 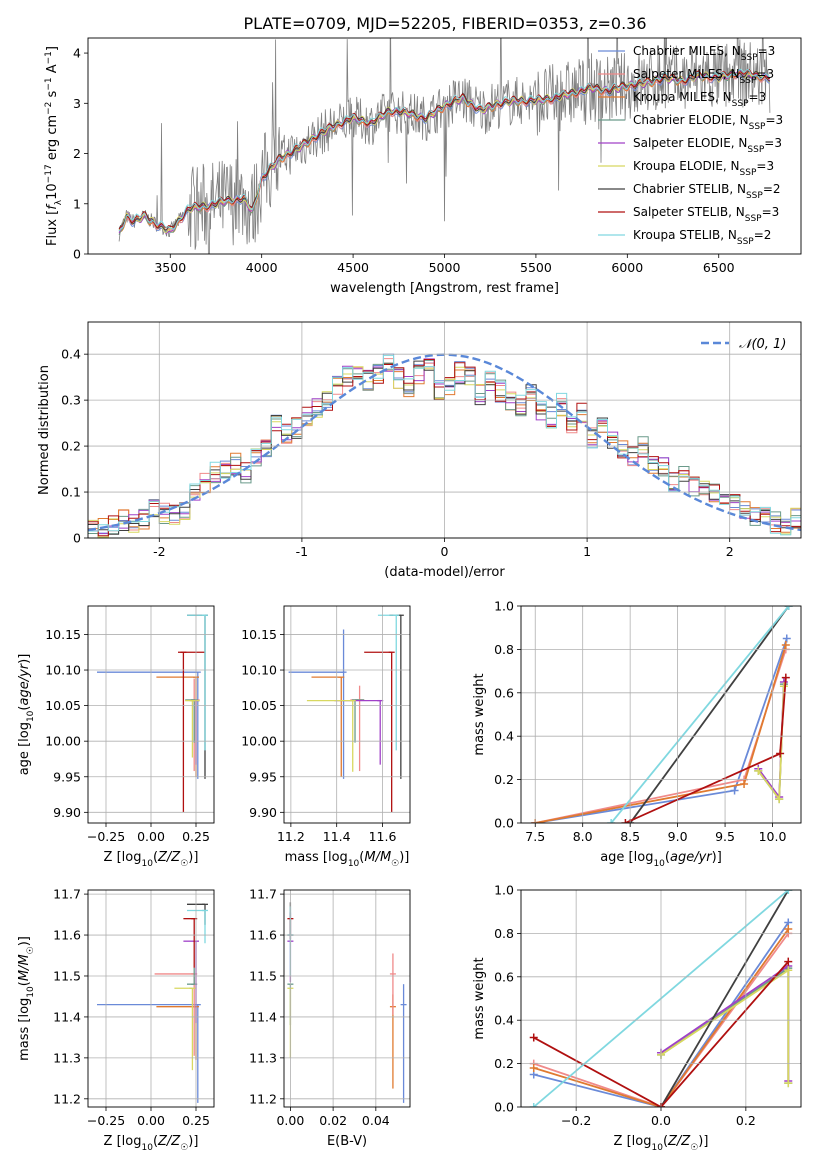 I want to click on weight-series-salpeter_stelib, so click(x=705, y=748).